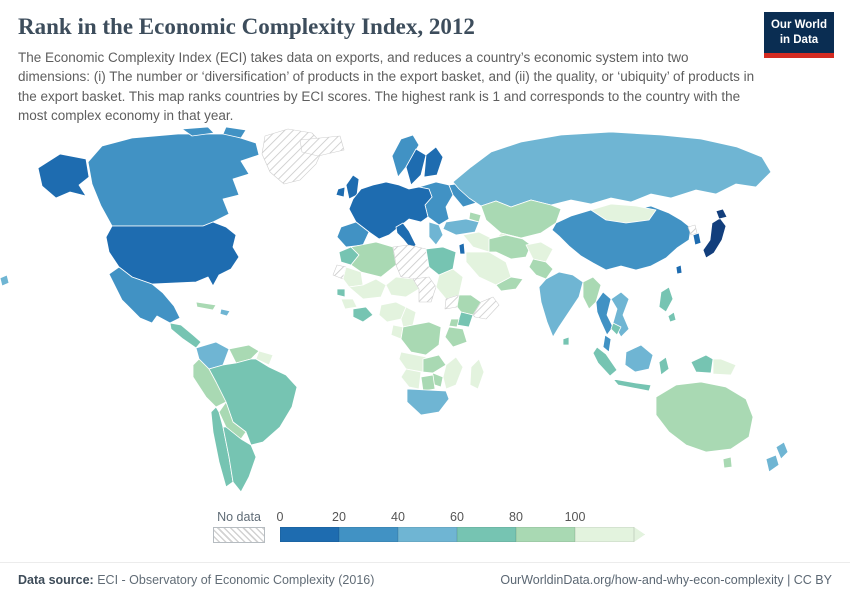  Describe the element at coordinates (352, 187) in the screenshot. I see `country-united-kingdom` at that location.